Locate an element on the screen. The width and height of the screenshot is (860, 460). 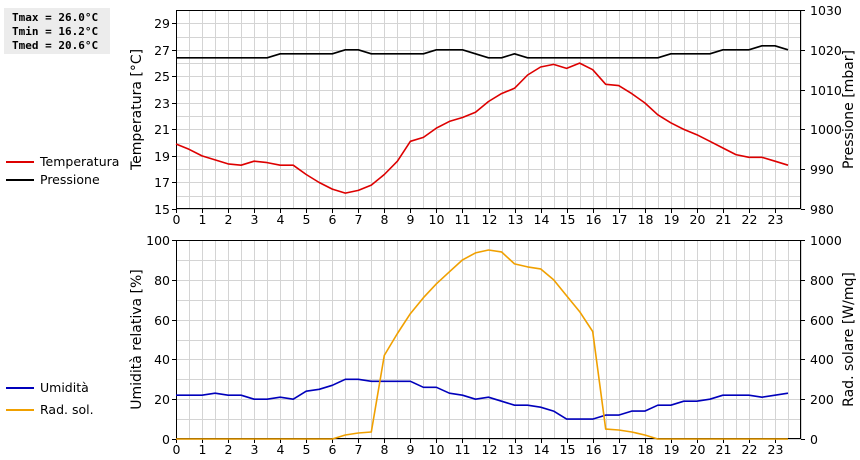
stat-tmax: Tmax = 26.0°C is located at coordinates (55, 17).